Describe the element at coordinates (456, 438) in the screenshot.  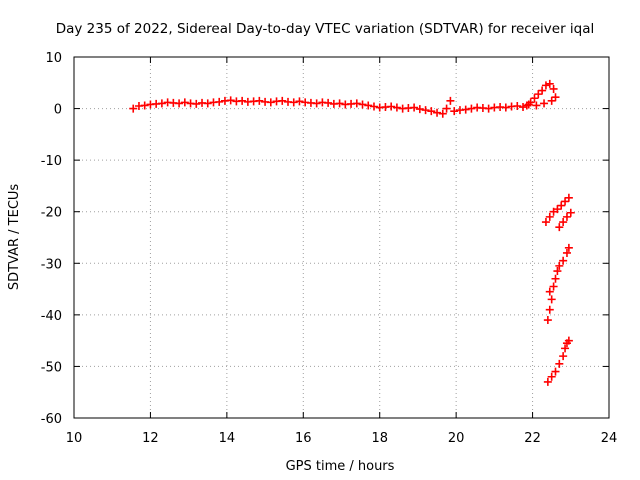
I see `x-tick-label: 20` at that location.